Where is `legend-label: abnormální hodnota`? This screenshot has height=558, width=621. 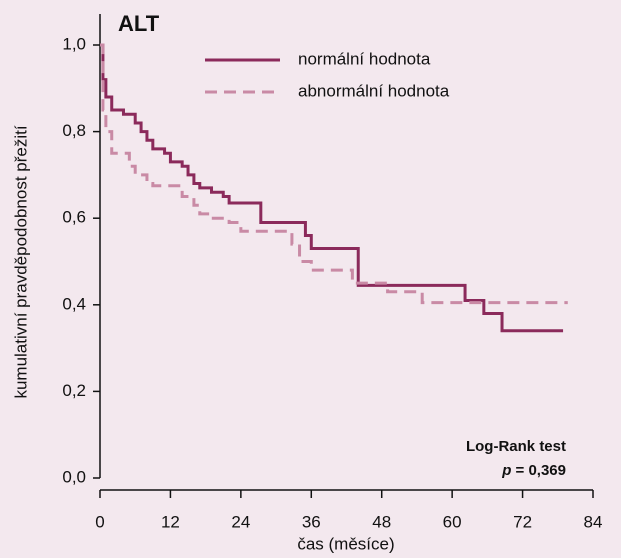 legend-label: abnormální hodnota is located at coordinates (374, 90).